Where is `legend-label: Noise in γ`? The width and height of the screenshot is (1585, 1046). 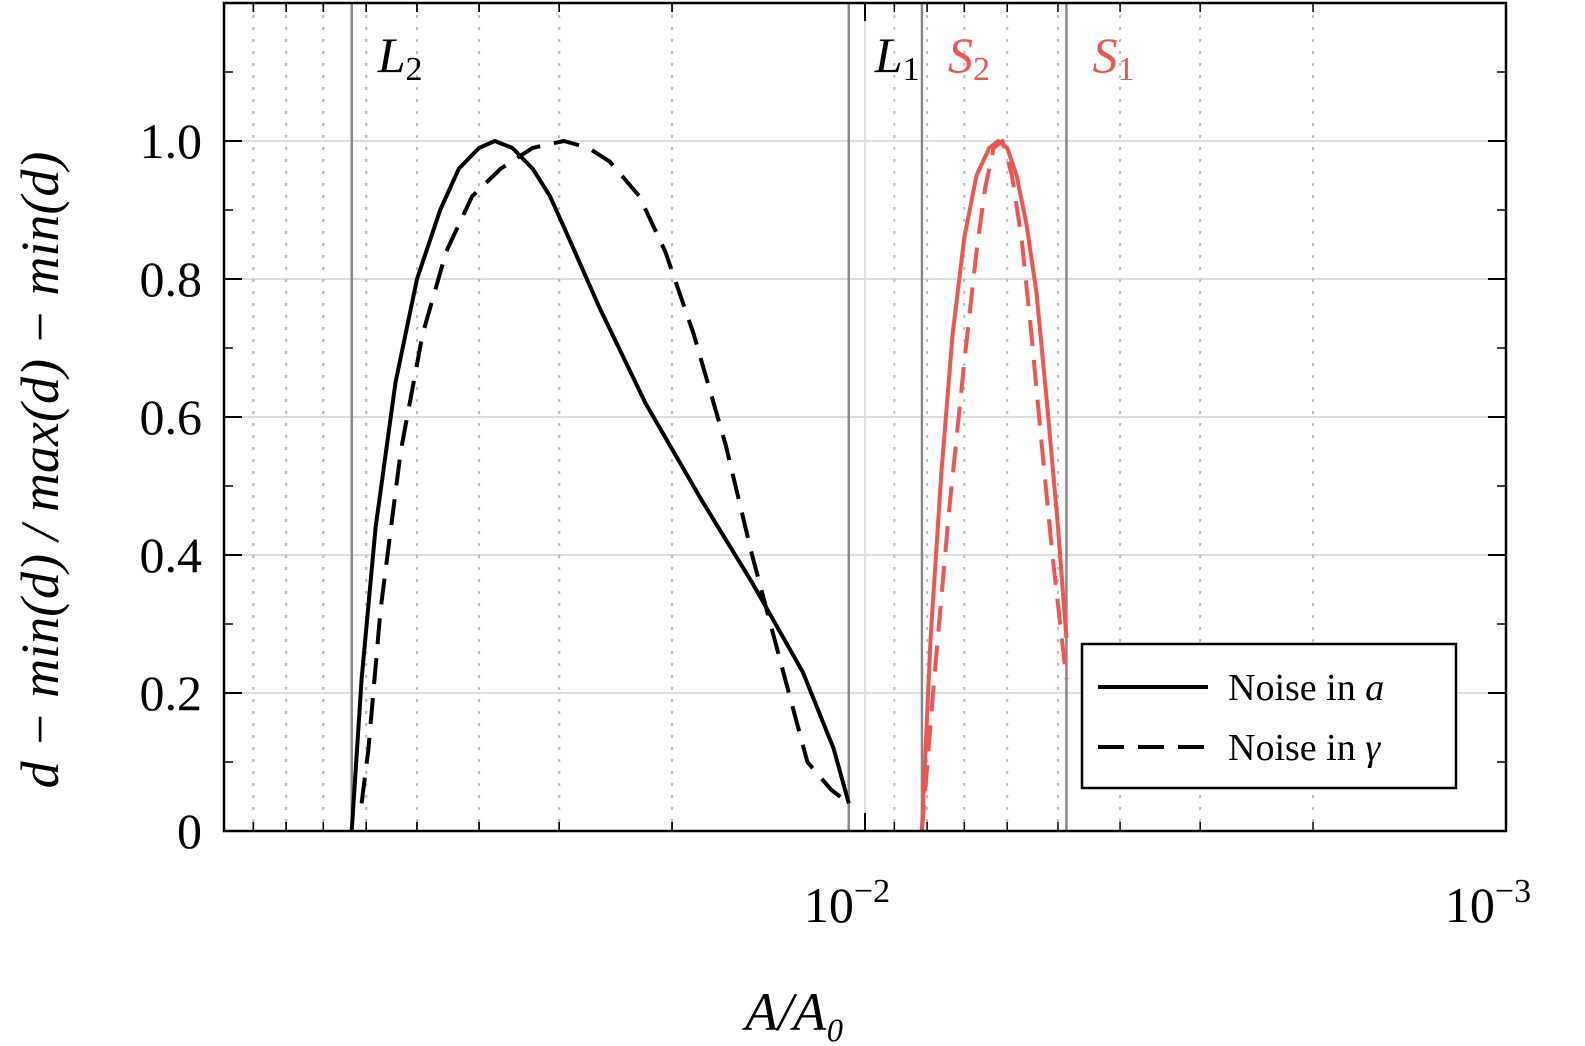 legend-label: Noise in γ is located at coordinates (1304, 748).